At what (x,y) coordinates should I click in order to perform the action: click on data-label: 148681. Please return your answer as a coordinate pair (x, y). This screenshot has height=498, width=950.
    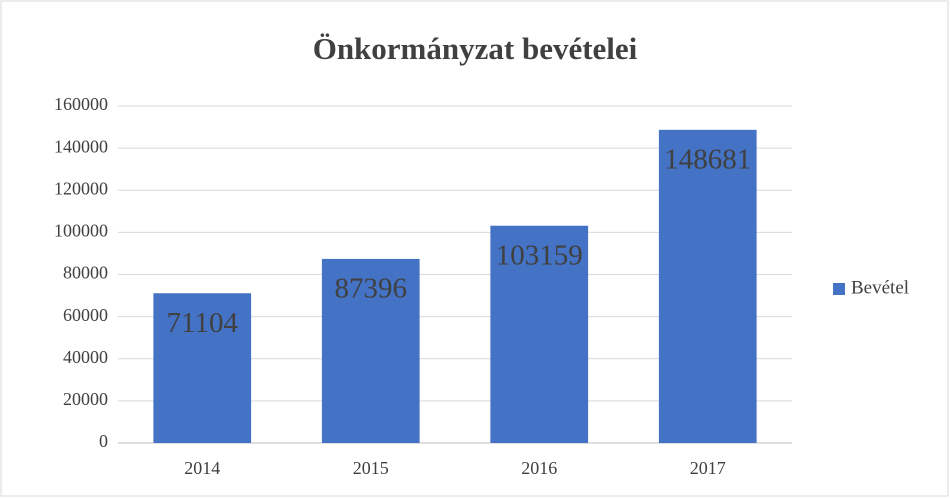
    Looking at the image, I should click on (707, 159).